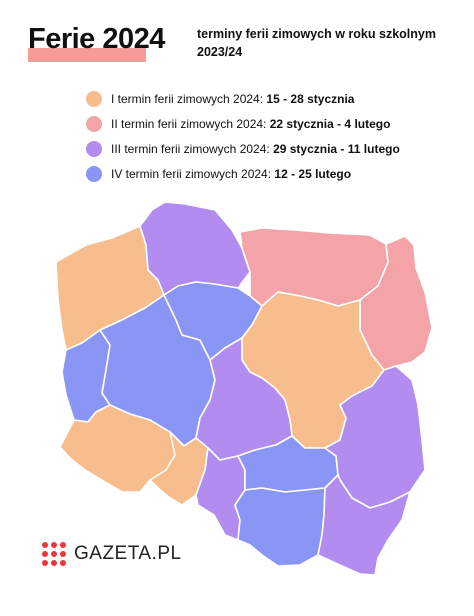 The height and width of the screenshot is (616, 474). What do you see at coordinates (179, 468) in the screenshot?
I see `region-opolskie` at bounding box center [179, 468].